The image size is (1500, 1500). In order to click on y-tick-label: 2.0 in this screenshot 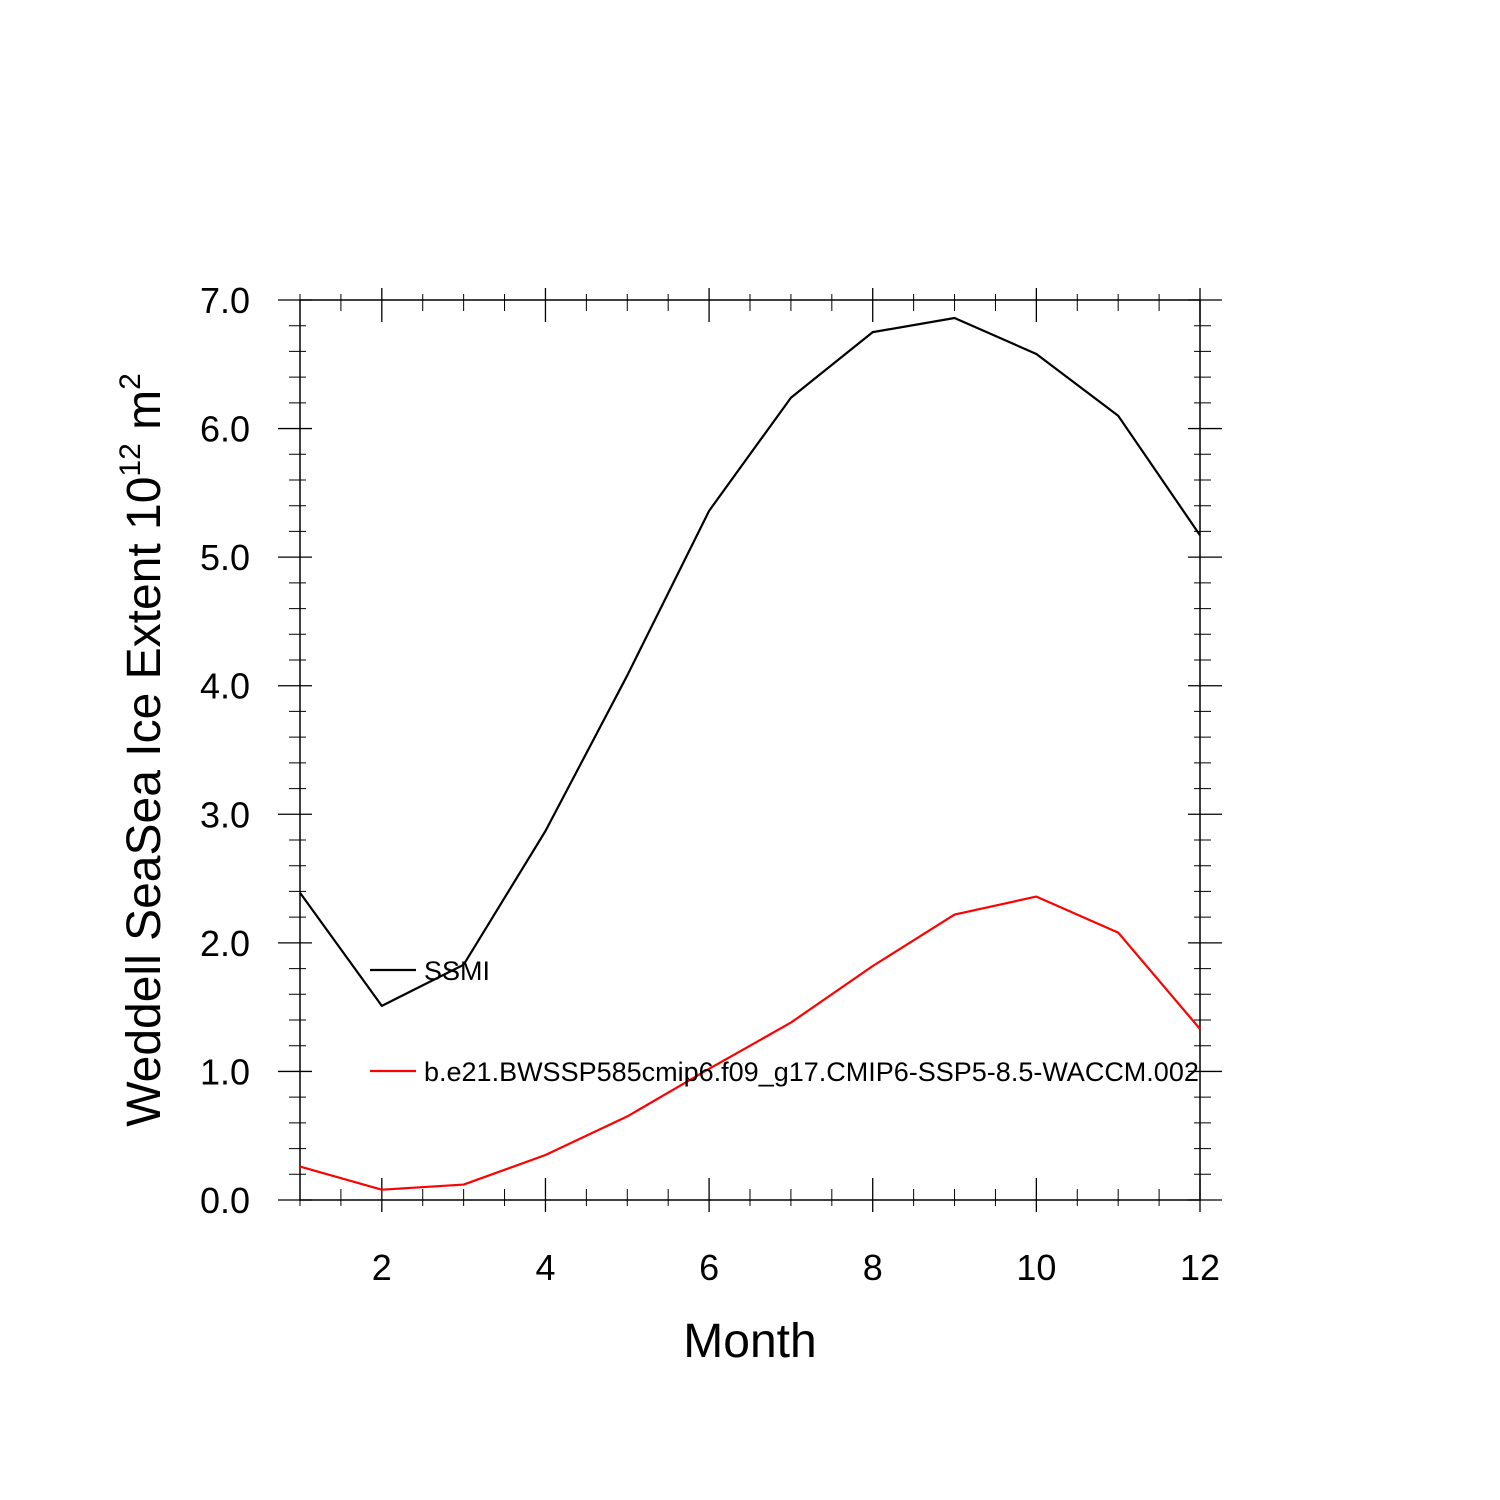, I will do `click(225, 943)`.